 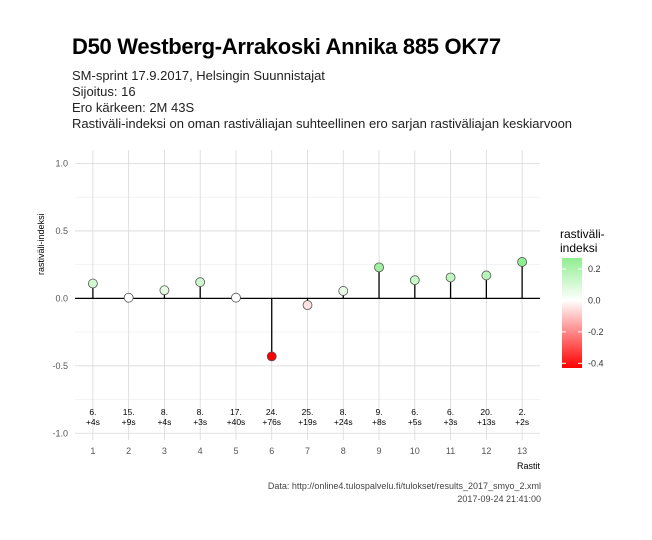 What do you see at coordinates (415, 422) in the screenshot?
I see `diff-label: +5s` at bounding box center [415, 422].